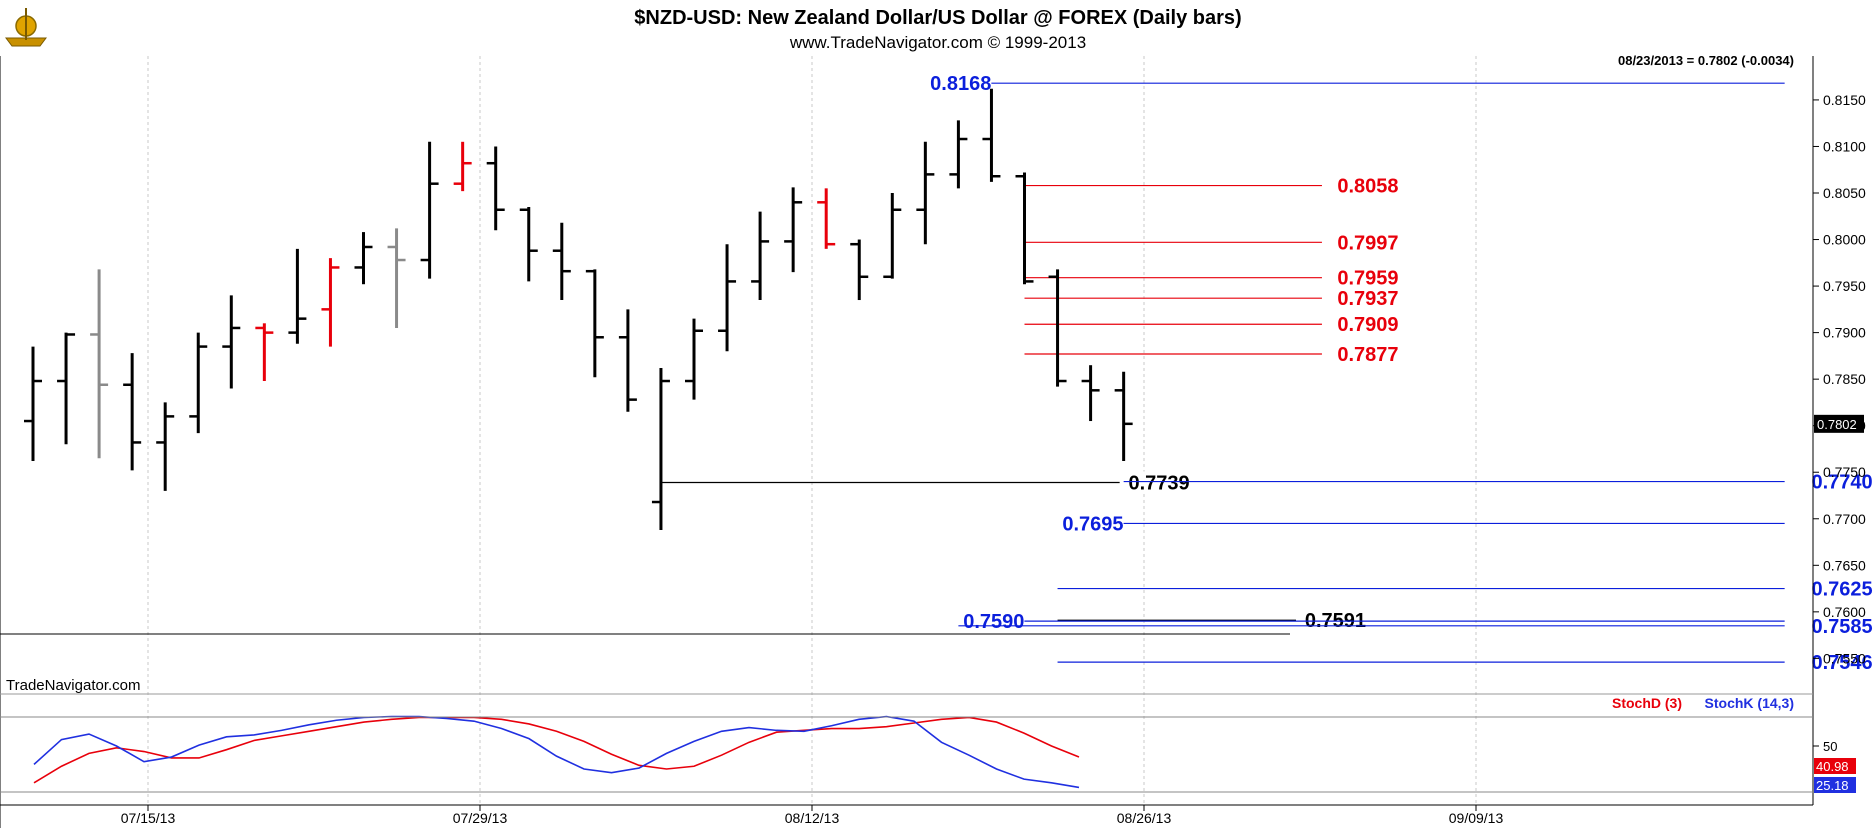 This screenshot has width=1876, height=828. Describe the element at coordinates (1647, 703) in the screenshot. I see `stoch-legend-d: StochD (3)` at that location.